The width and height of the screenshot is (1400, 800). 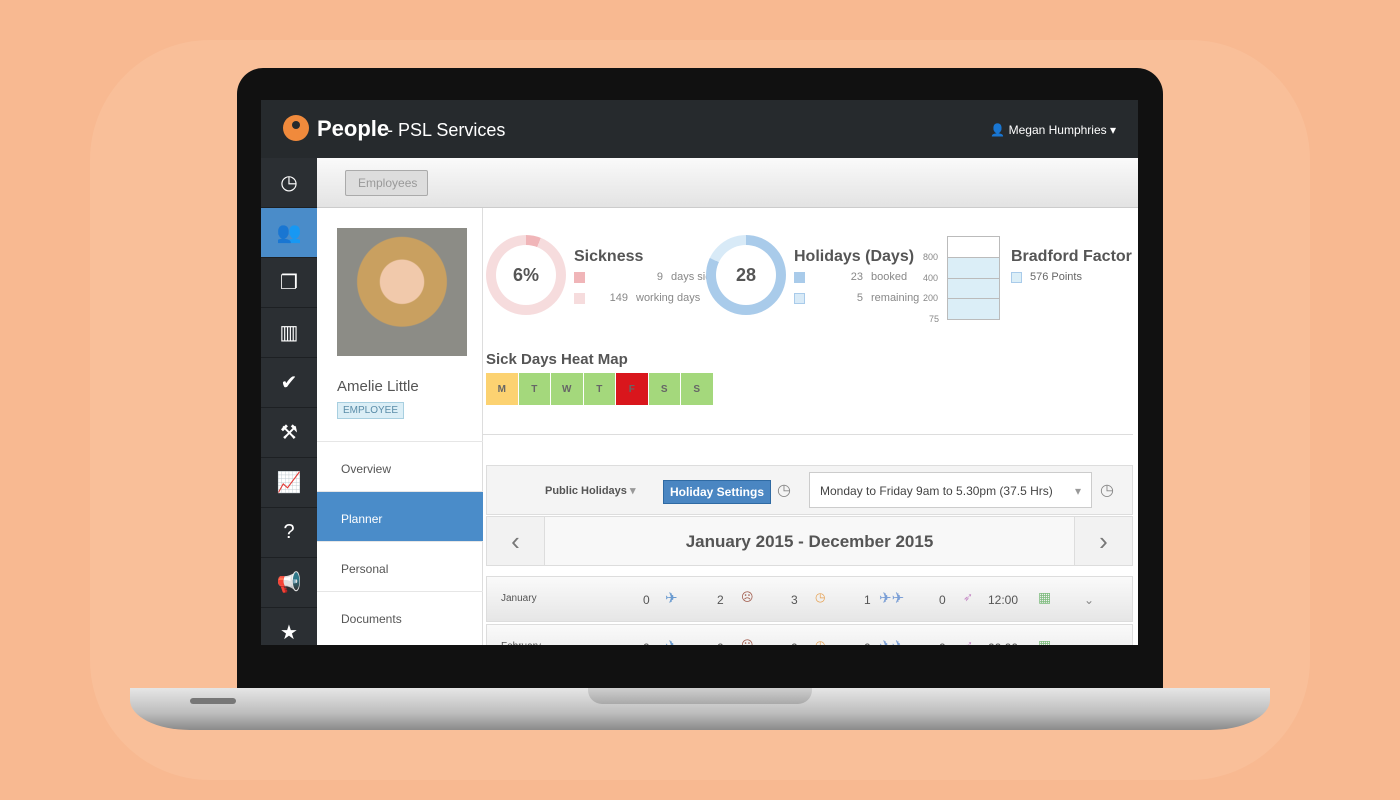 I want to click on sidebar-item-documents: ❐, so click(x=289, y=283).